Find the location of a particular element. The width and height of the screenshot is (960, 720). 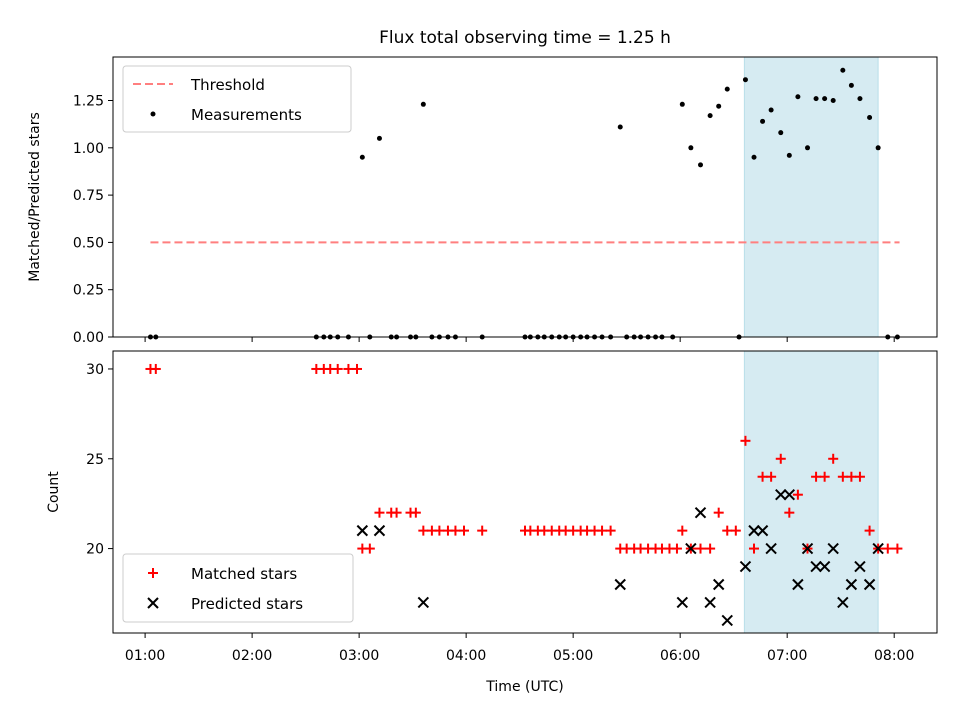

legend-measurements-label: Measurements is located at coordinates (246, 115).